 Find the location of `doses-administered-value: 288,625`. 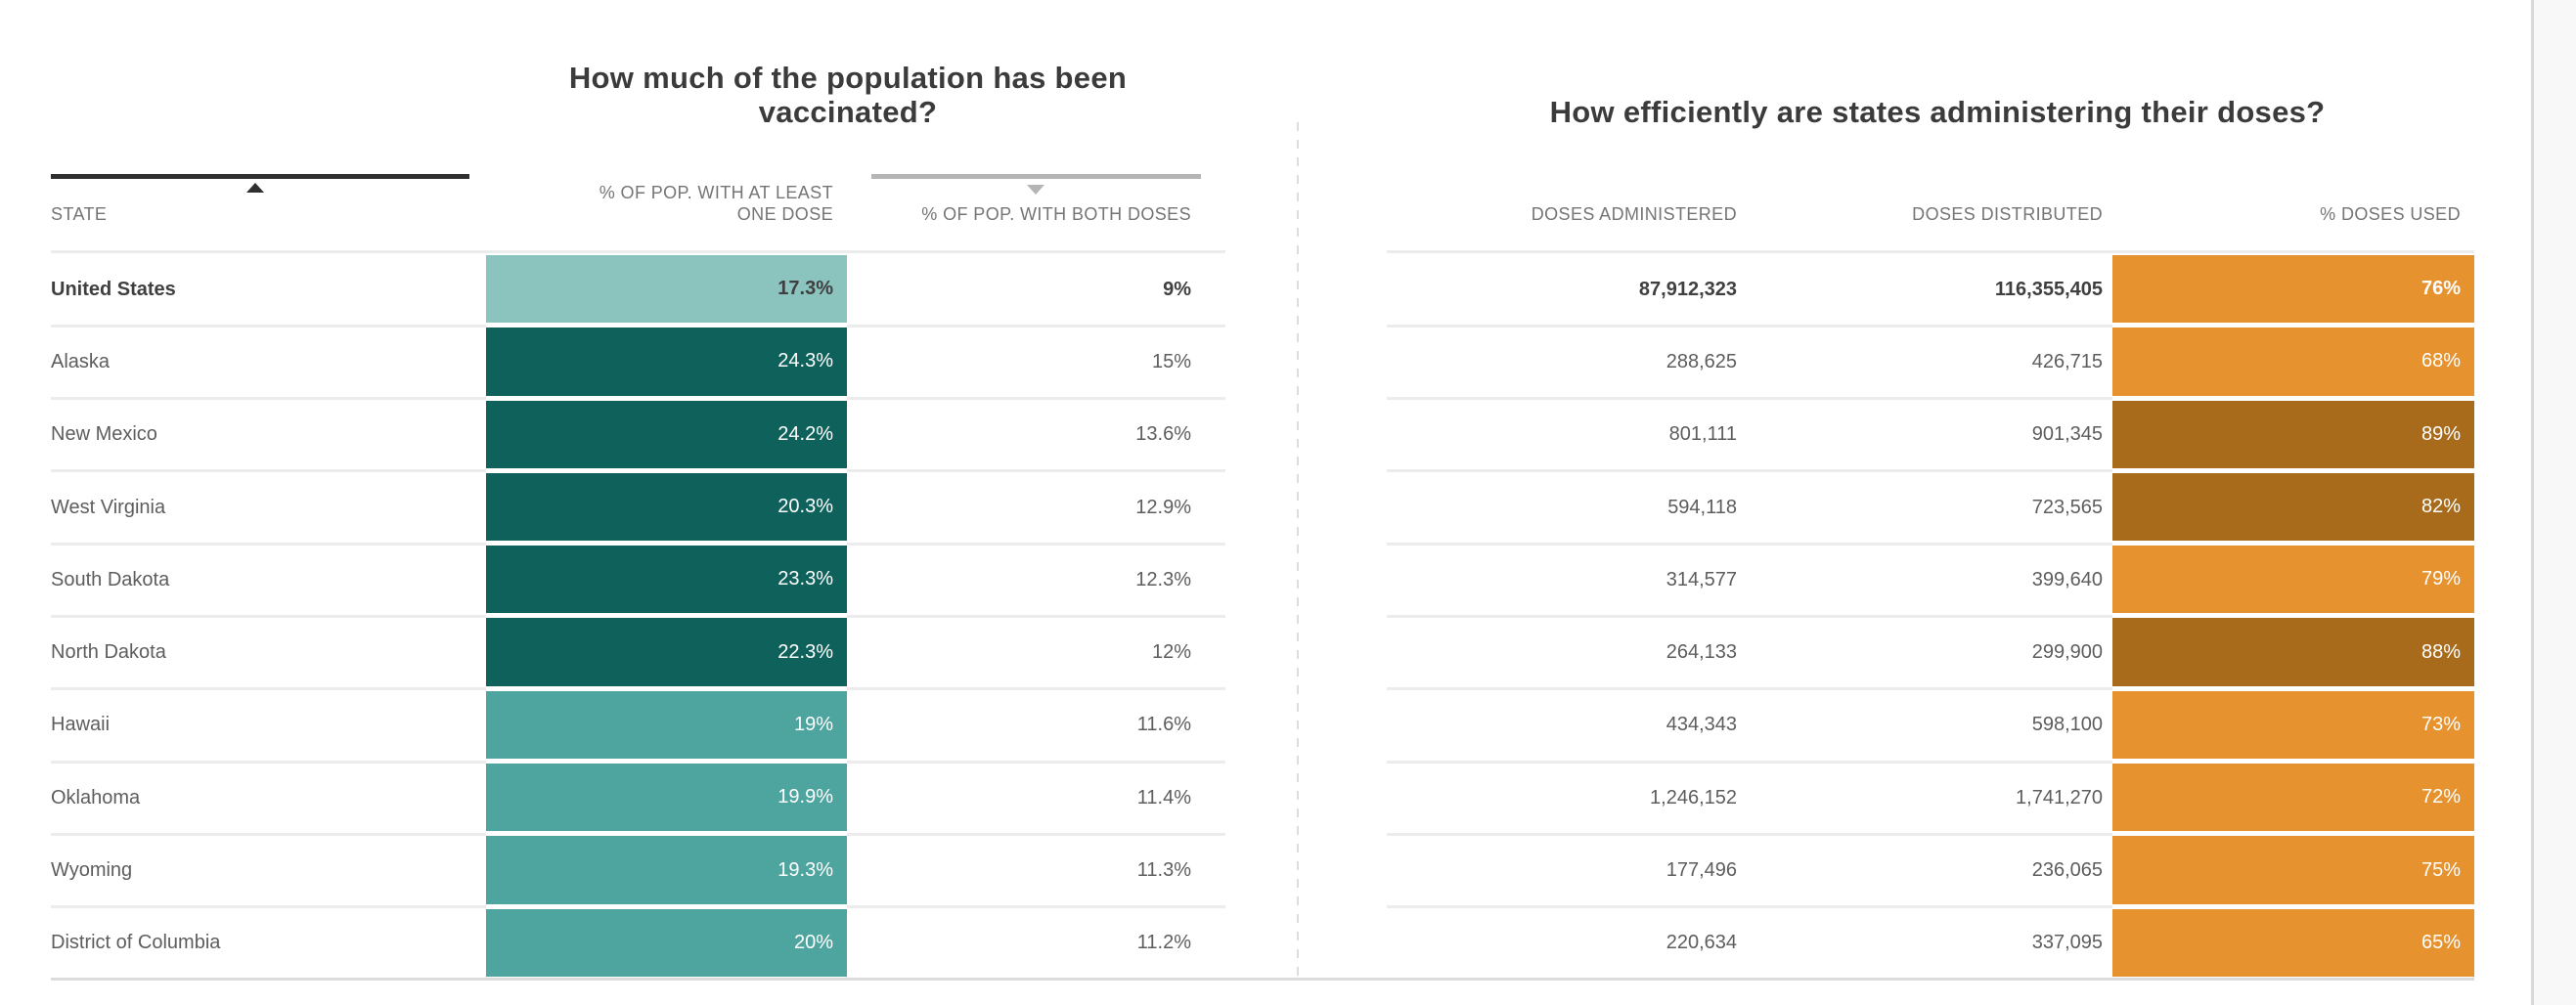

doses-administered-value: 288,625 is located at coordinates (1701, 361).